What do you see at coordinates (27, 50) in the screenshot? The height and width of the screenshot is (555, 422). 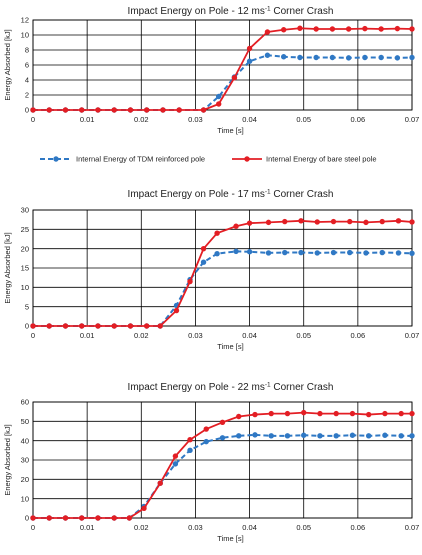 I see `y-tick-label: 8` at bounding box center [27, 50].